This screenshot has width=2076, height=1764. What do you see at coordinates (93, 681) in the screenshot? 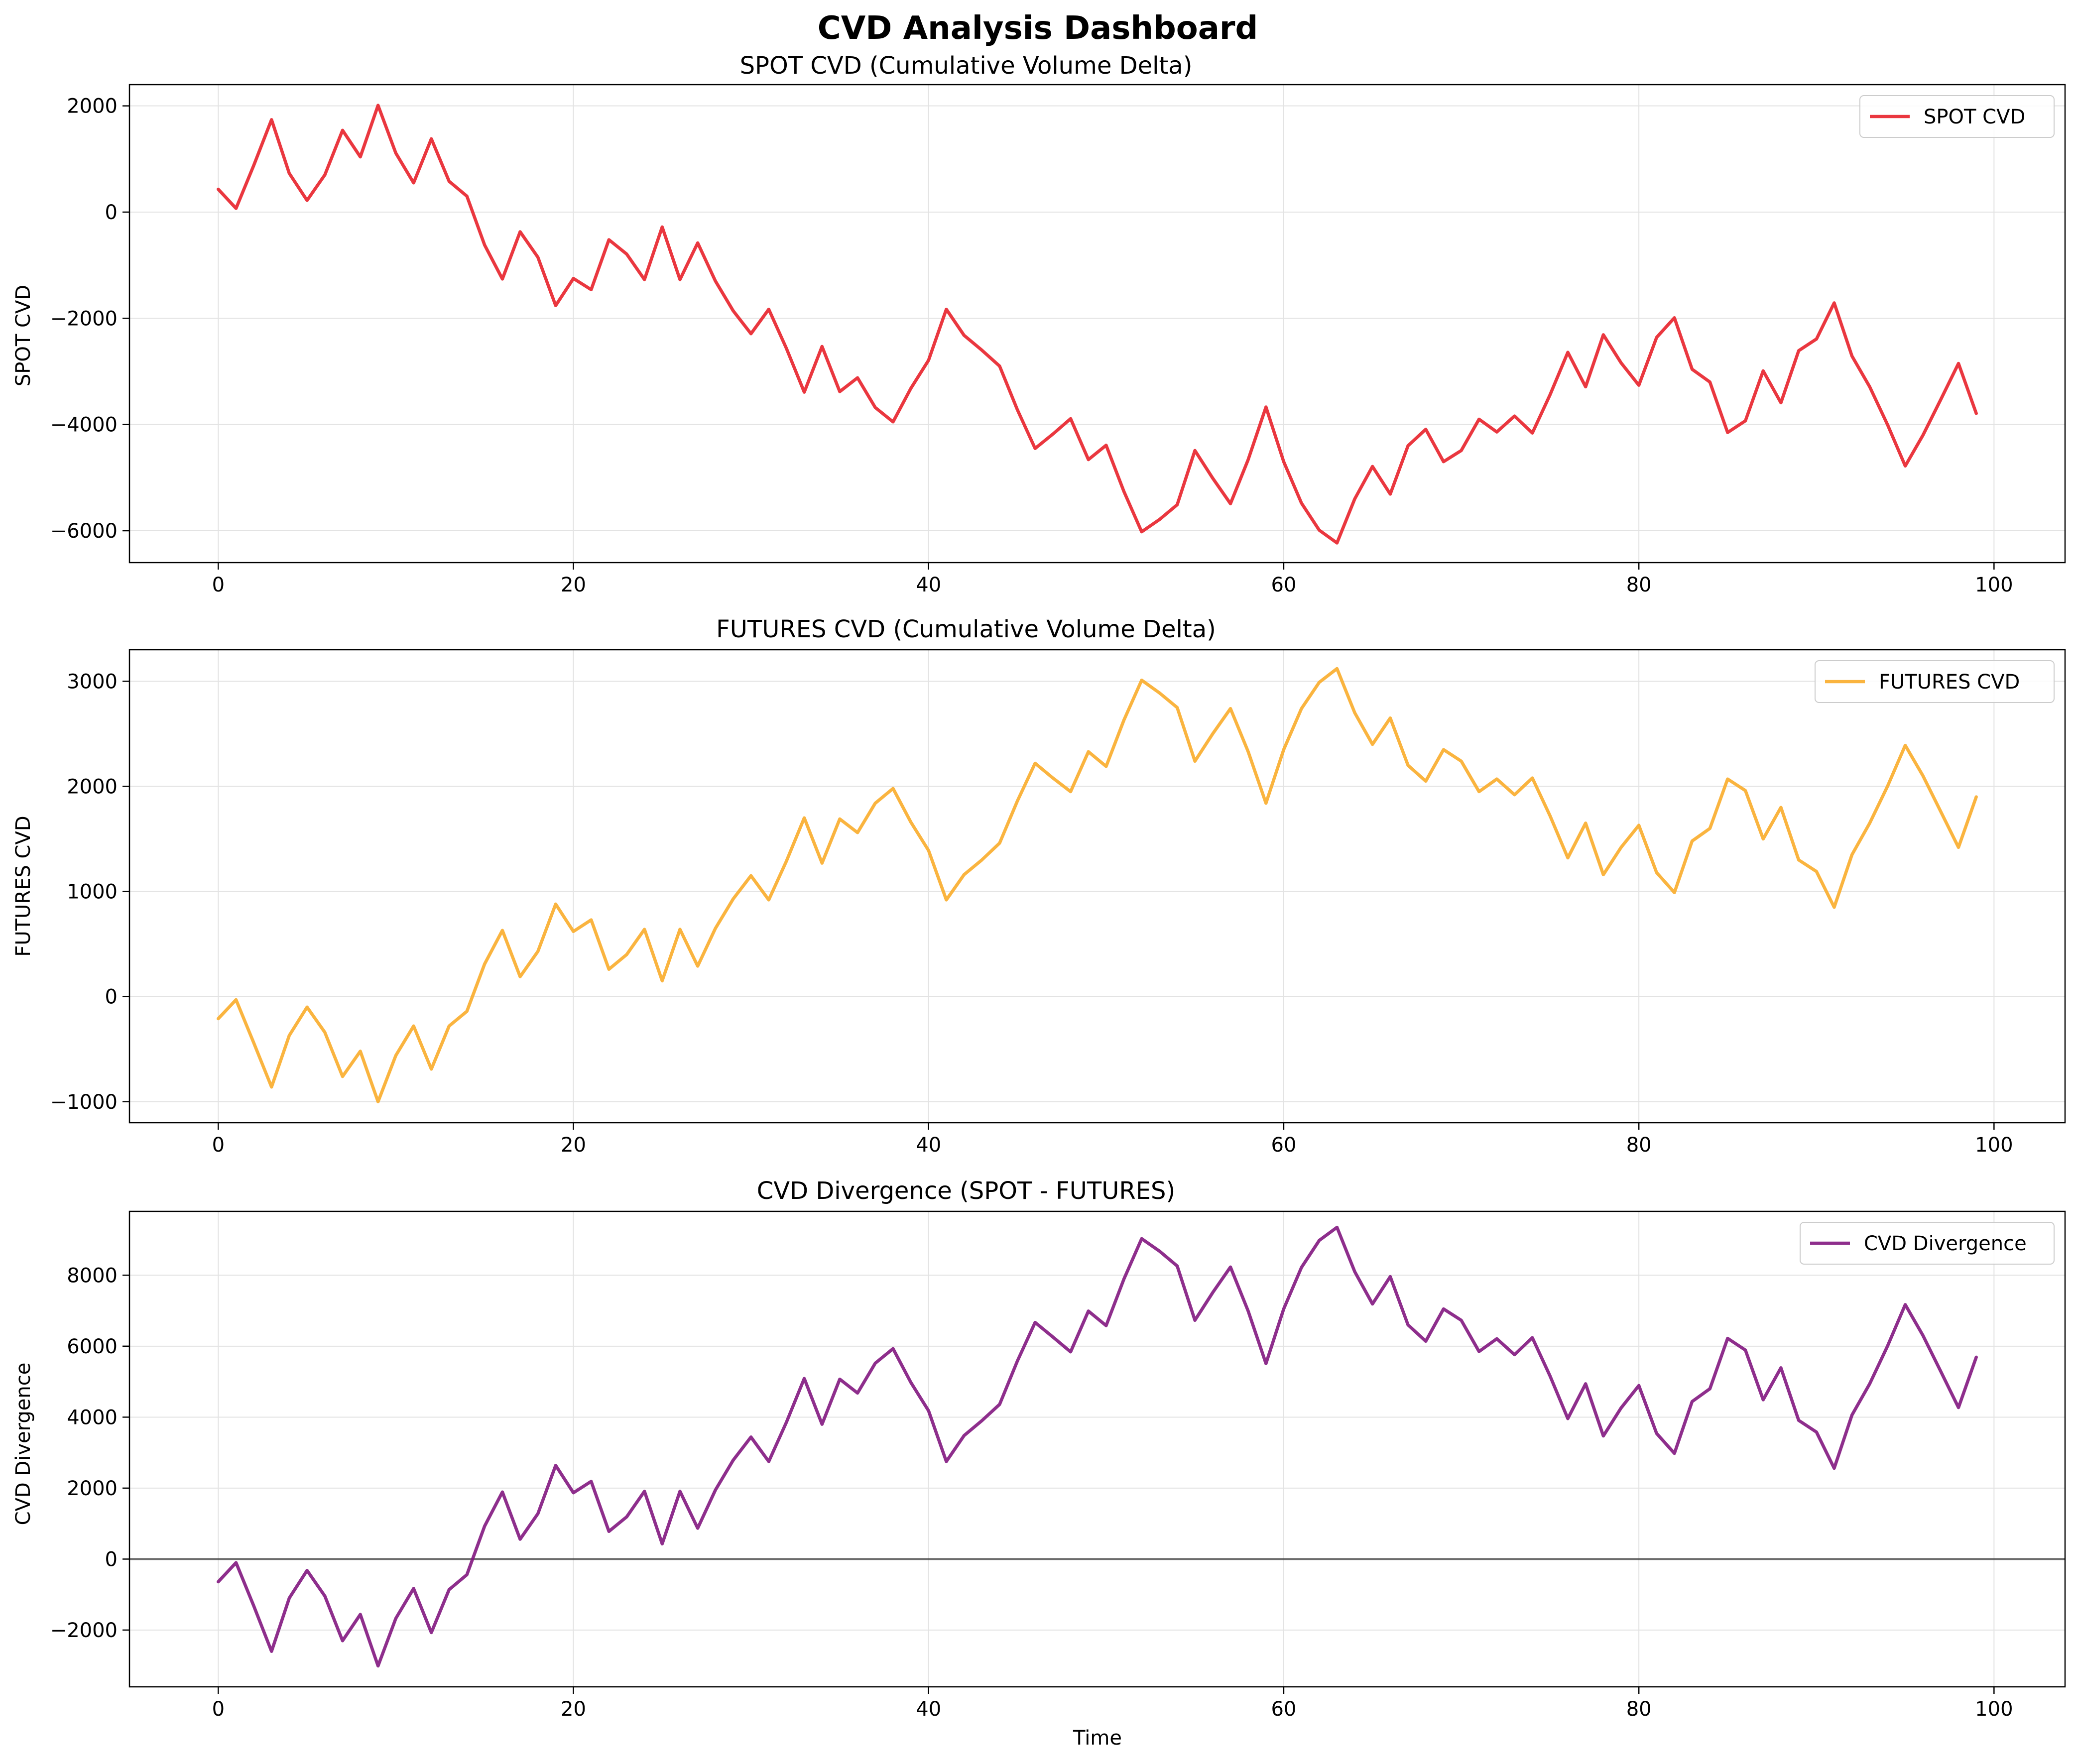
I see `y-tick-label: 3000` at bounding box center [93, 681].